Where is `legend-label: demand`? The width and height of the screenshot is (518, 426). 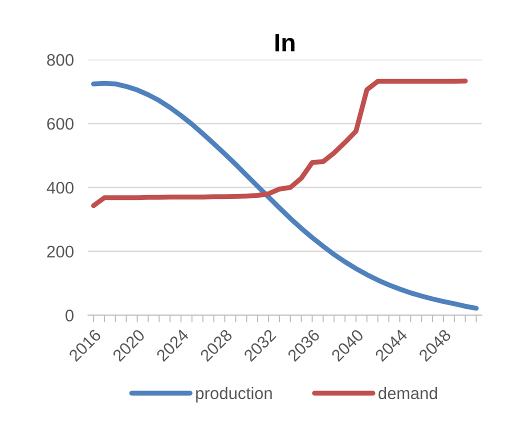
legend-label: demand is located at coordinates (408, 393).